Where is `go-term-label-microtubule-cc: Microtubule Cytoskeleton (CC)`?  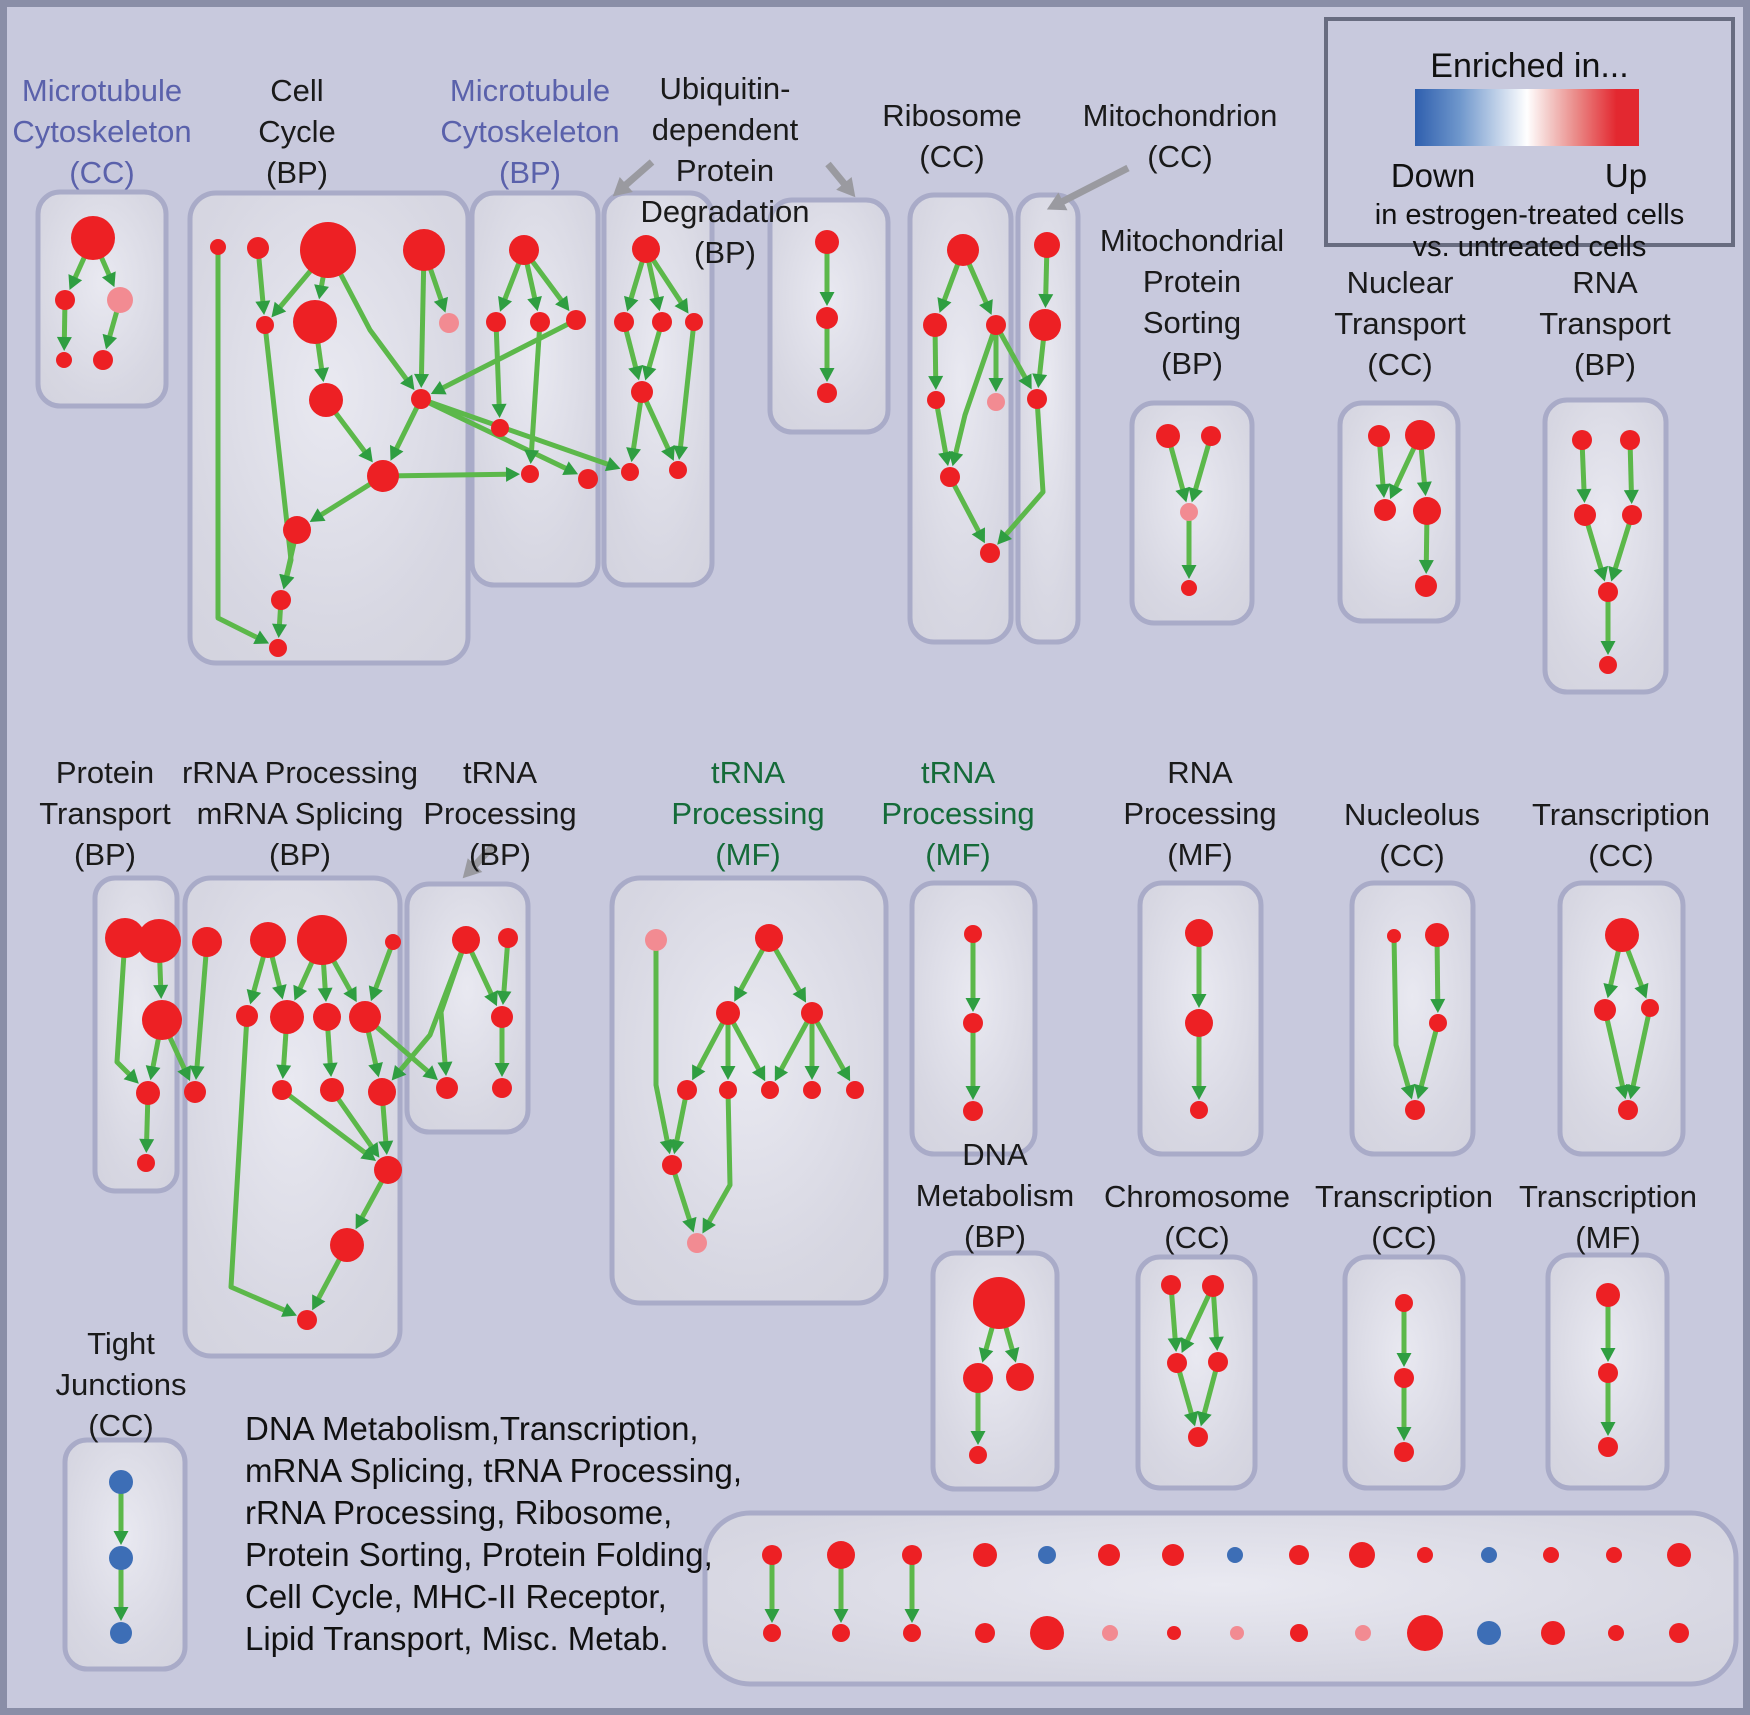 go-term-label-microtubule-cc: Microtubule Cytoskeleton (CC) is located at coordinates (102, 131).